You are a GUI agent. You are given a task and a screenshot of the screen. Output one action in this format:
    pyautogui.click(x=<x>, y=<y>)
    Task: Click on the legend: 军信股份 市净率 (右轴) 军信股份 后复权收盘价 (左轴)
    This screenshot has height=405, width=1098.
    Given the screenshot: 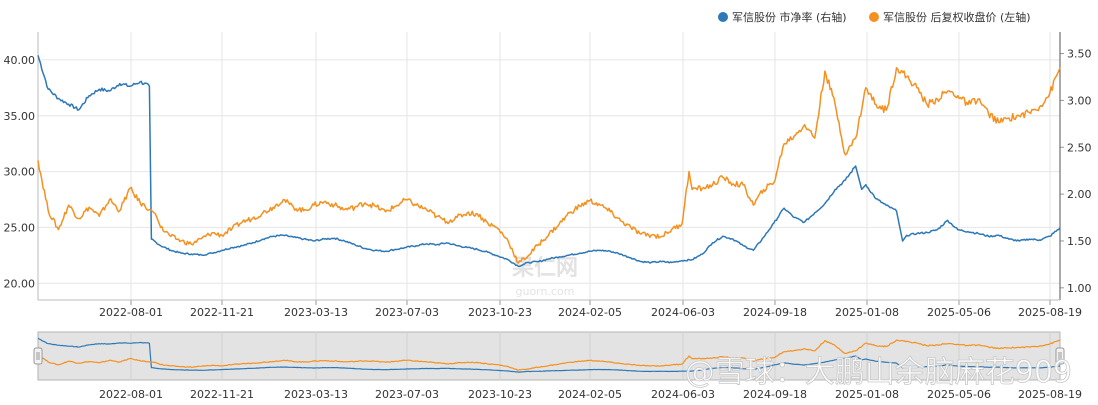 What is the action you would take?
    pyautogui.click(x=874, y=17)
    